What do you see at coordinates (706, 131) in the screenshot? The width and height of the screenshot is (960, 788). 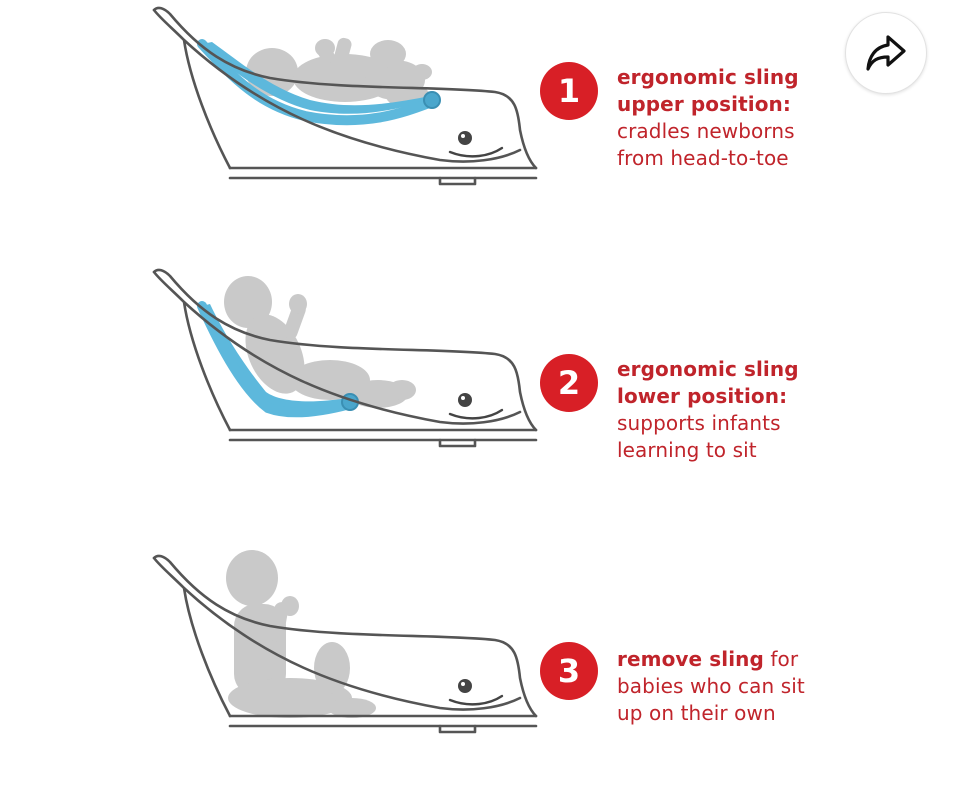 I see `caption-desc-line1: cradles newborns` at bounding box center [706, 131].